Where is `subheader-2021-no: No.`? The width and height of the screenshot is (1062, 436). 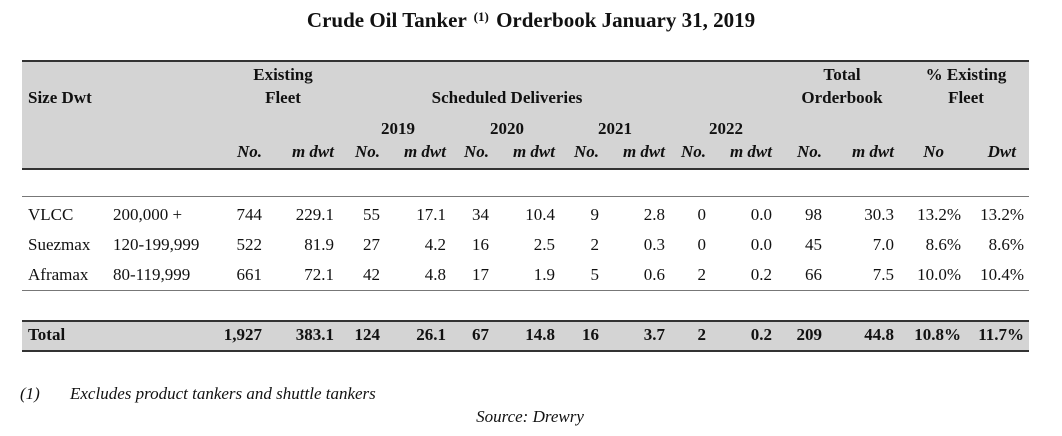 subheader-2021-no: No. is located at coordinates (586, 151).